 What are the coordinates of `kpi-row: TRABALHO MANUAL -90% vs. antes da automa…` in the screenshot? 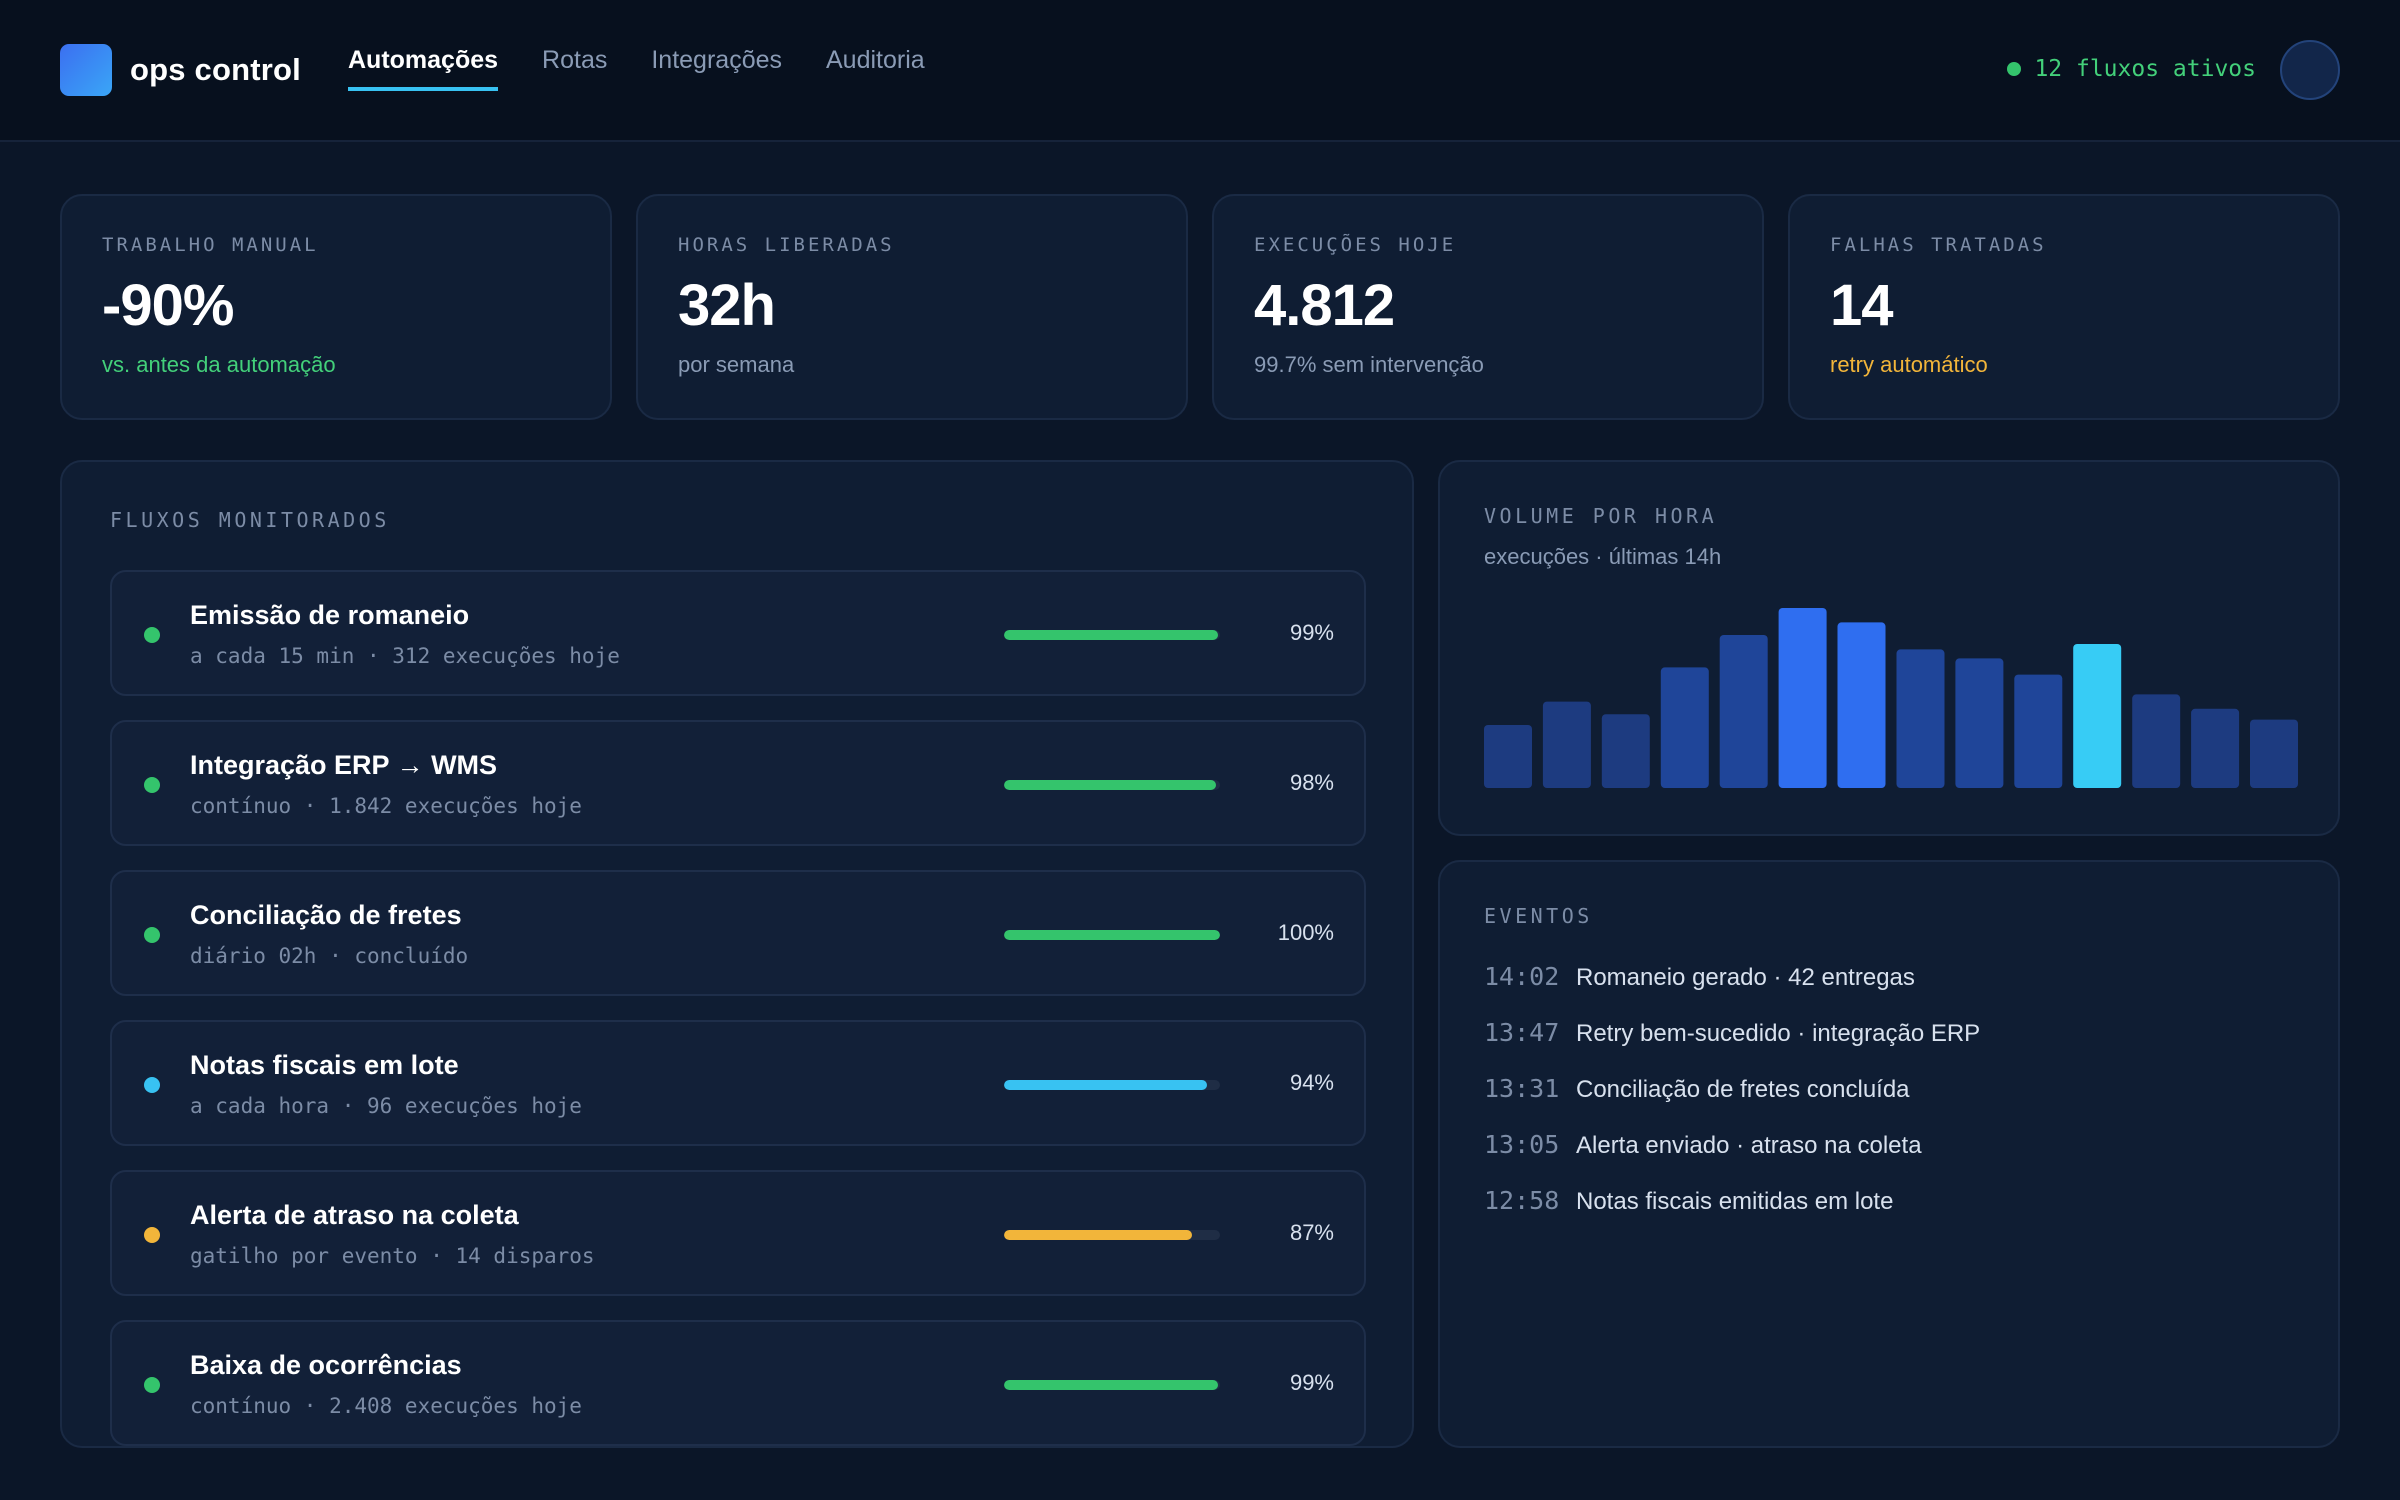 It's located at (1200, 307).